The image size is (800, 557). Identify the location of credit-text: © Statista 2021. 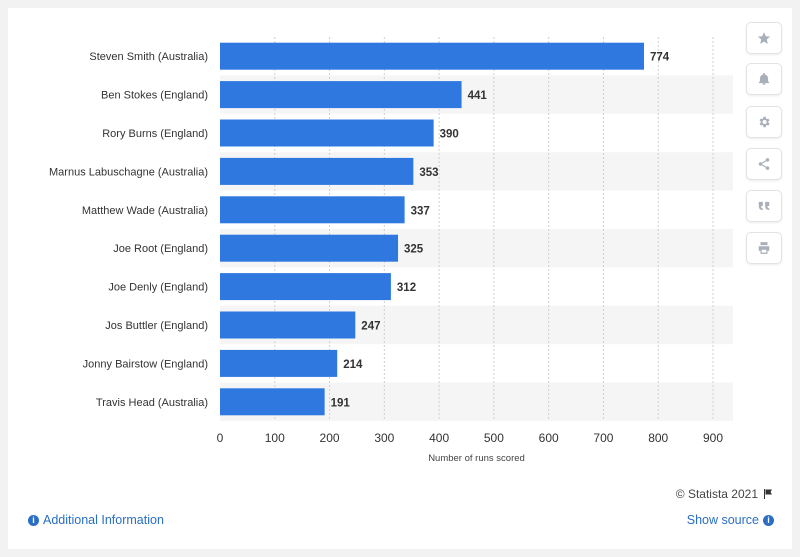
(716, 494).